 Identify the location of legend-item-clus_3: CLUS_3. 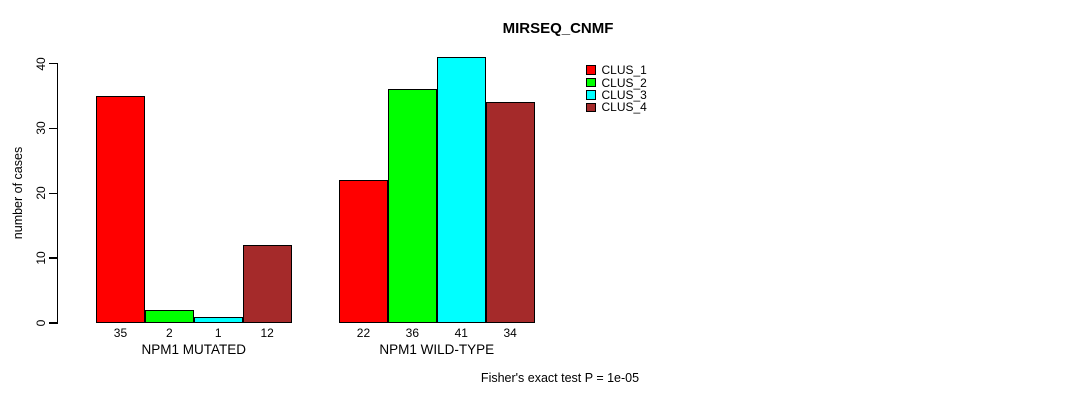
(616, 95).